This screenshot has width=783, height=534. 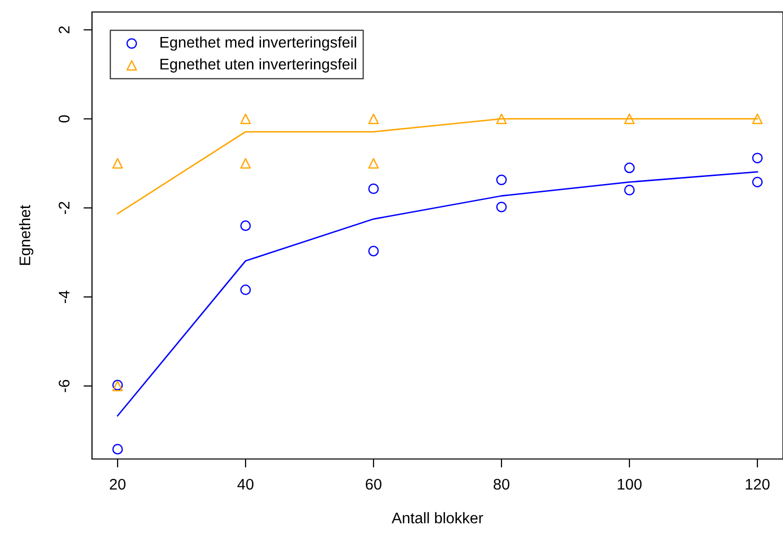 What do you see at coordinates (118, 484) in the screenshot?
I see `x-tick-label: 20` at bounding box center [118, 484].